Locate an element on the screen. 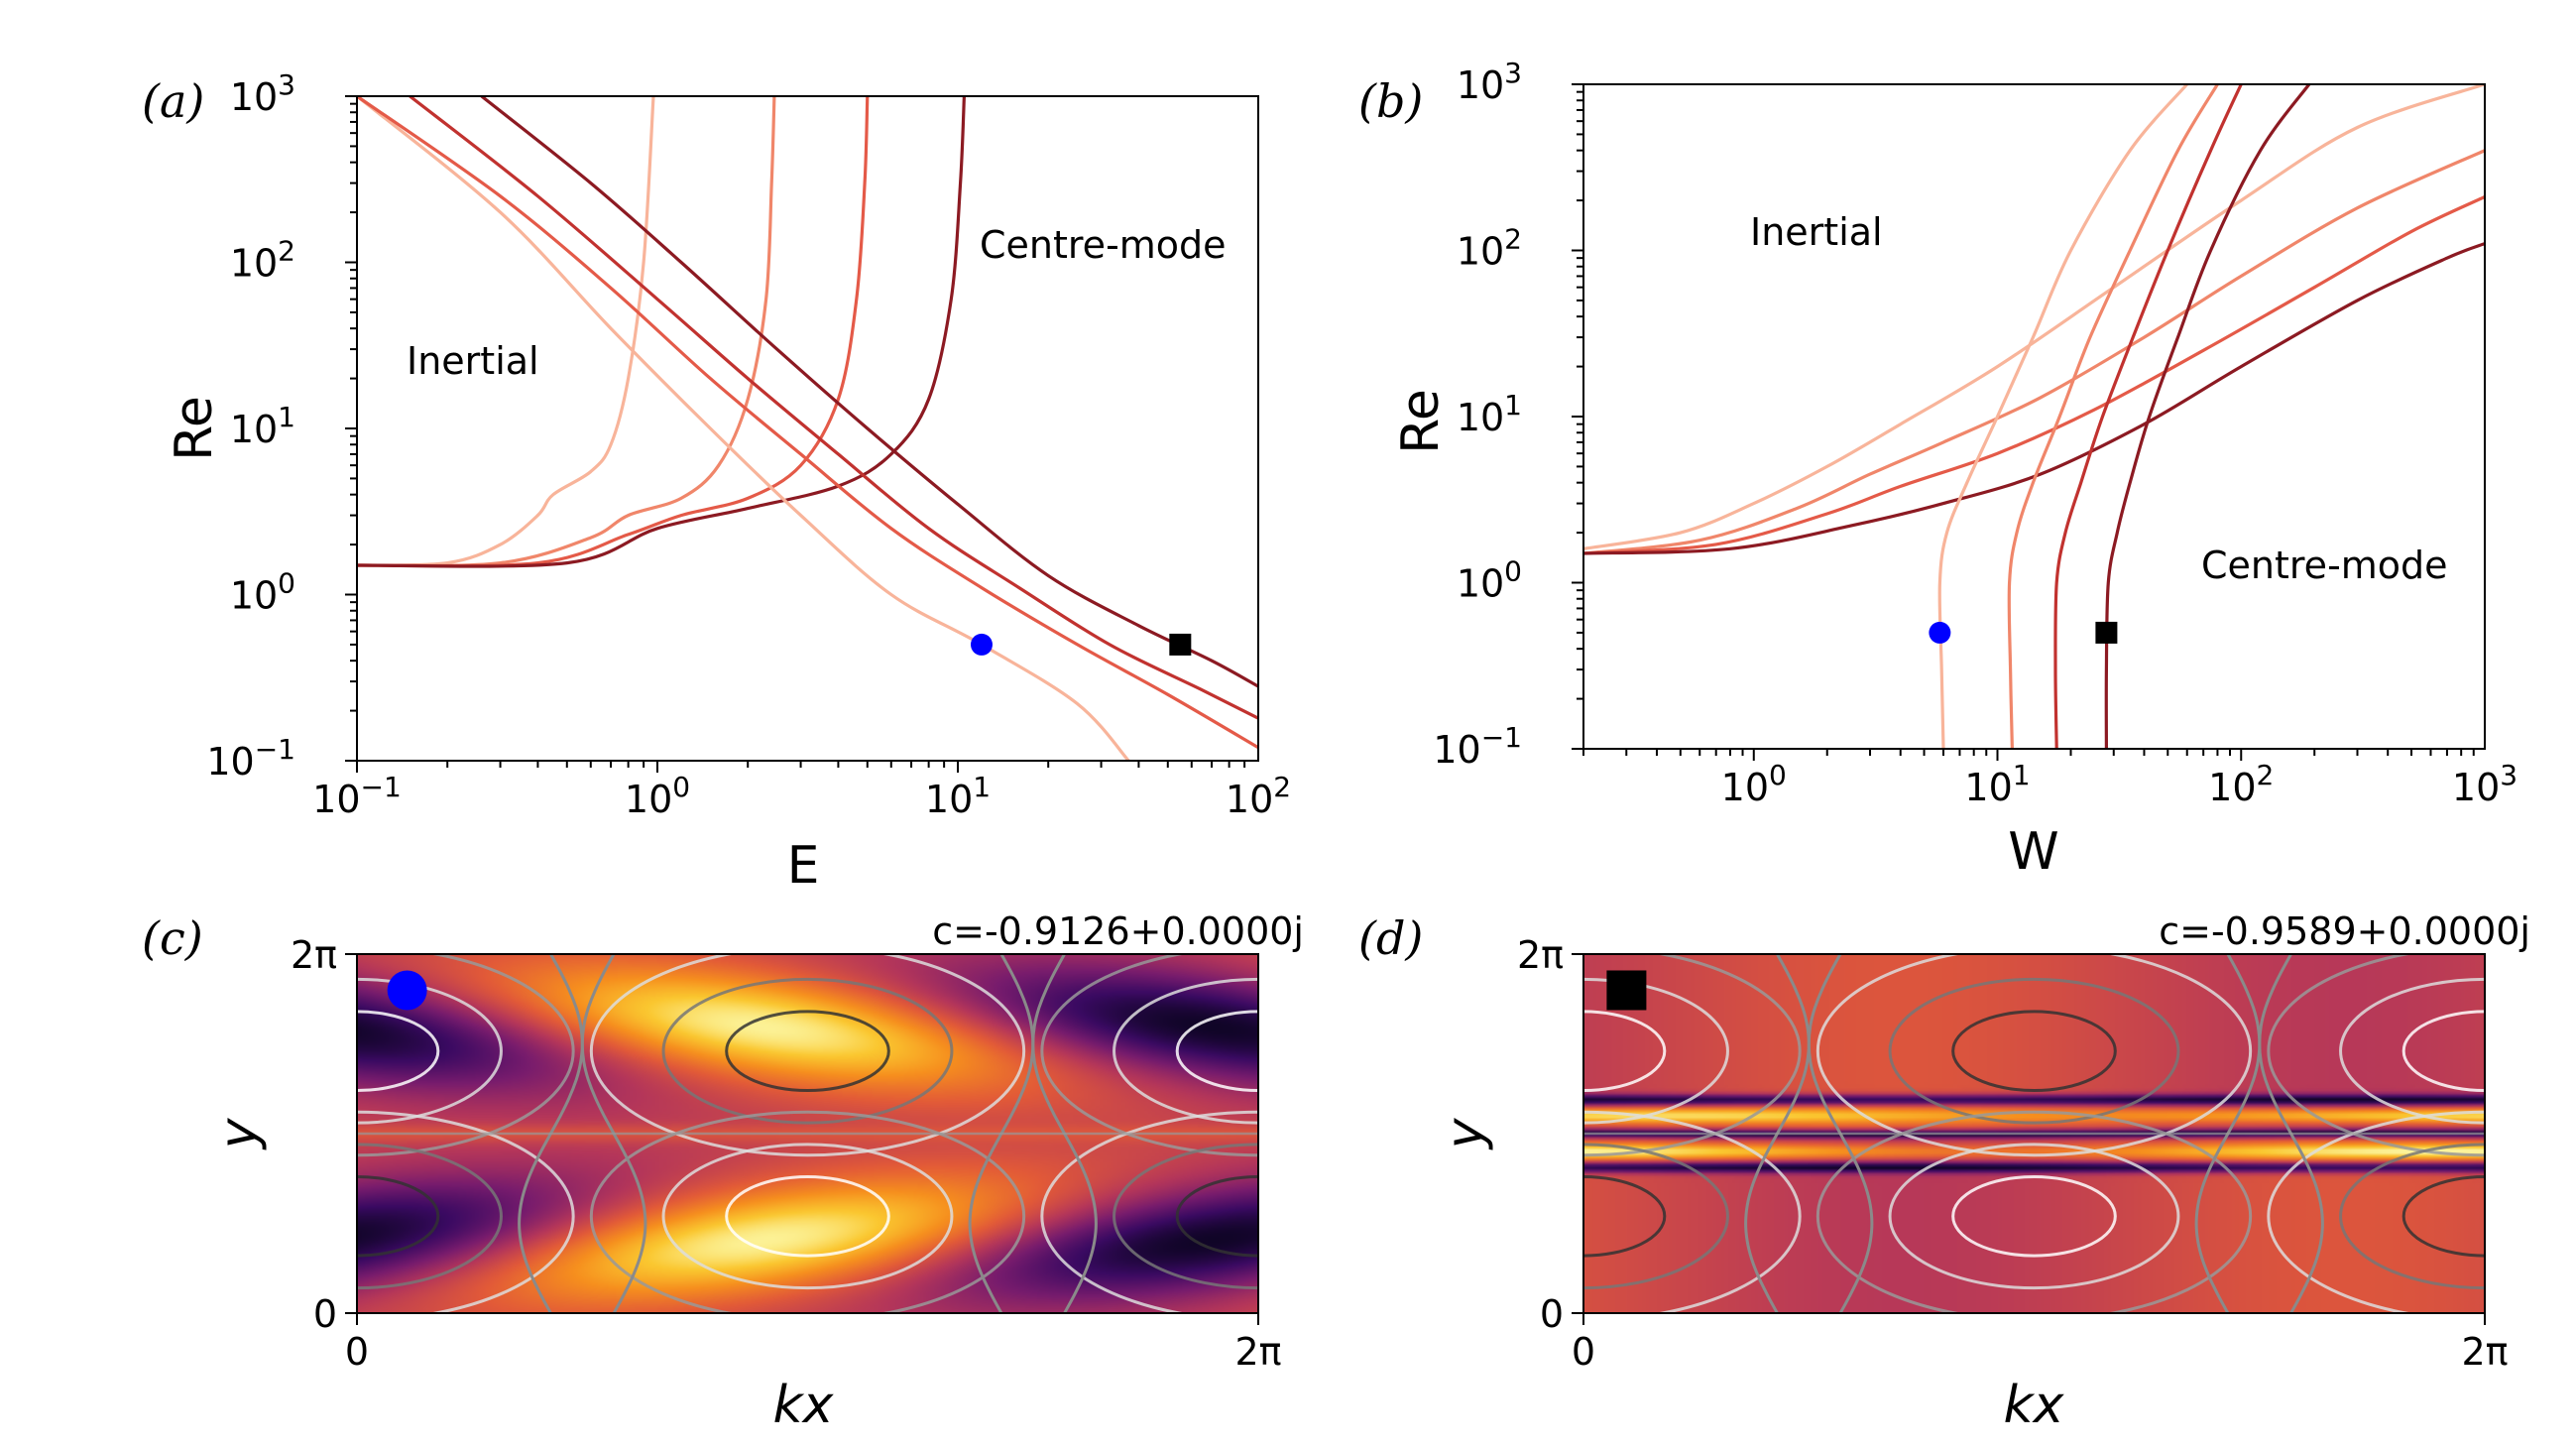 The height and width of the screenshot is (1450, 2576). ylabel-a: Re is located at coordinates (194, 428).